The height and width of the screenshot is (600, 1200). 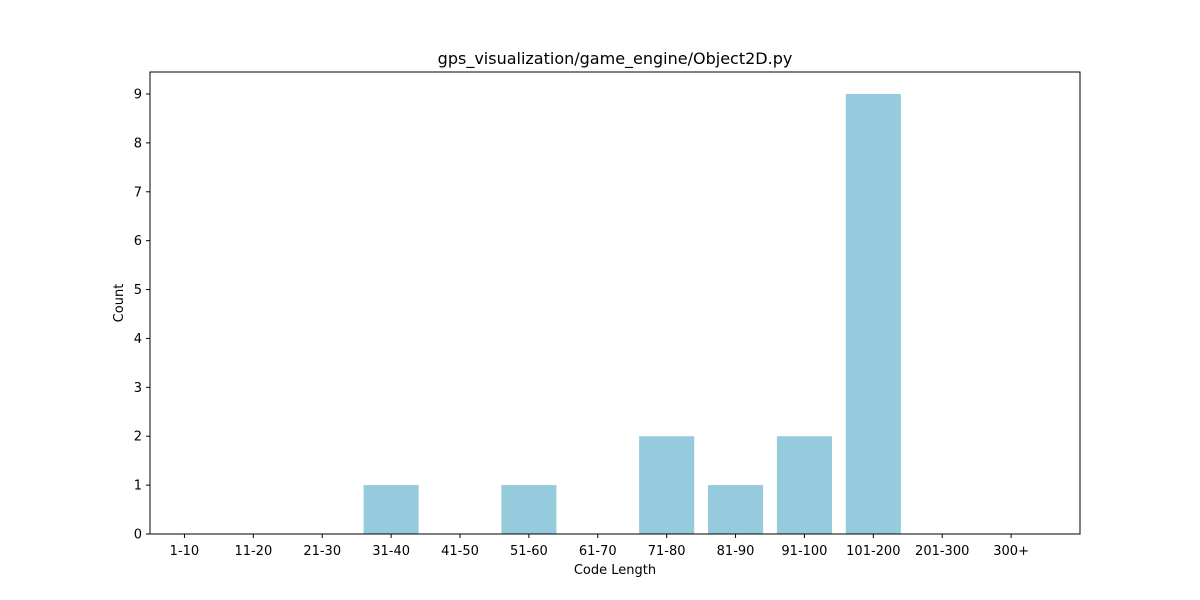 What do you see at coordinates (873, 551) in the screenshot?
I see `x-tick-label: 101-200` at bounding box center [873, 551].